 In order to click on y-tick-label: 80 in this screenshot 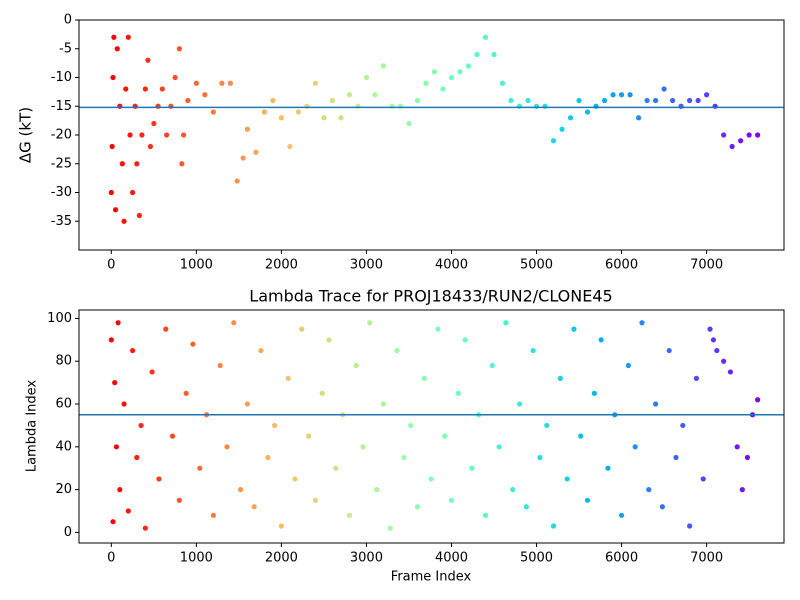, I will do `click(63, 361)`.